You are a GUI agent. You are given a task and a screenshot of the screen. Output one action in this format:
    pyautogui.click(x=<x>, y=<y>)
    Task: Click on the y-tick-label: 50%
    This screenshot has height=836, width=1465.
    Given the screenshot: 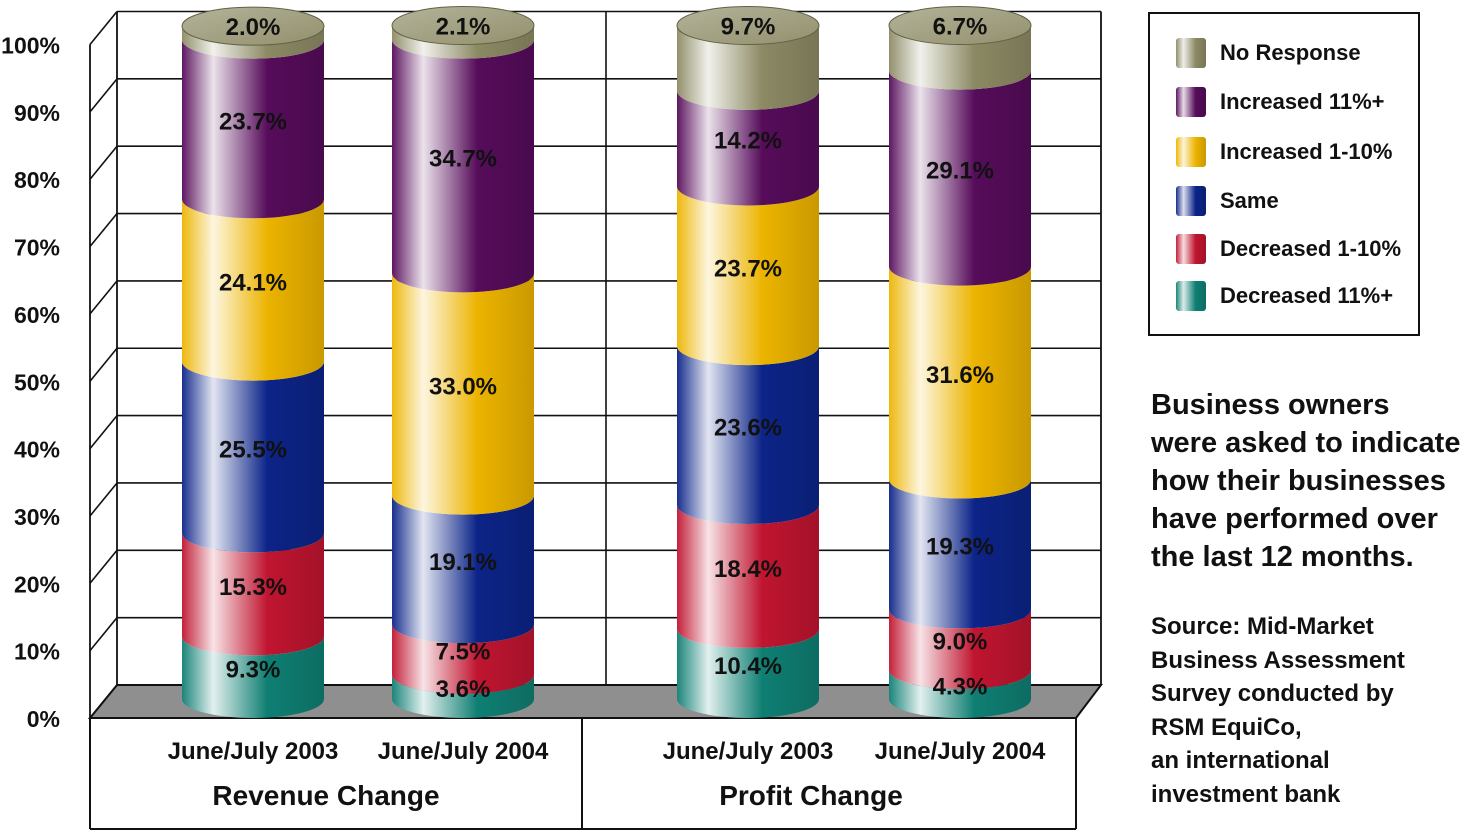 What is the action you would take?
    pyautogui.click(x=37, y=382)
    